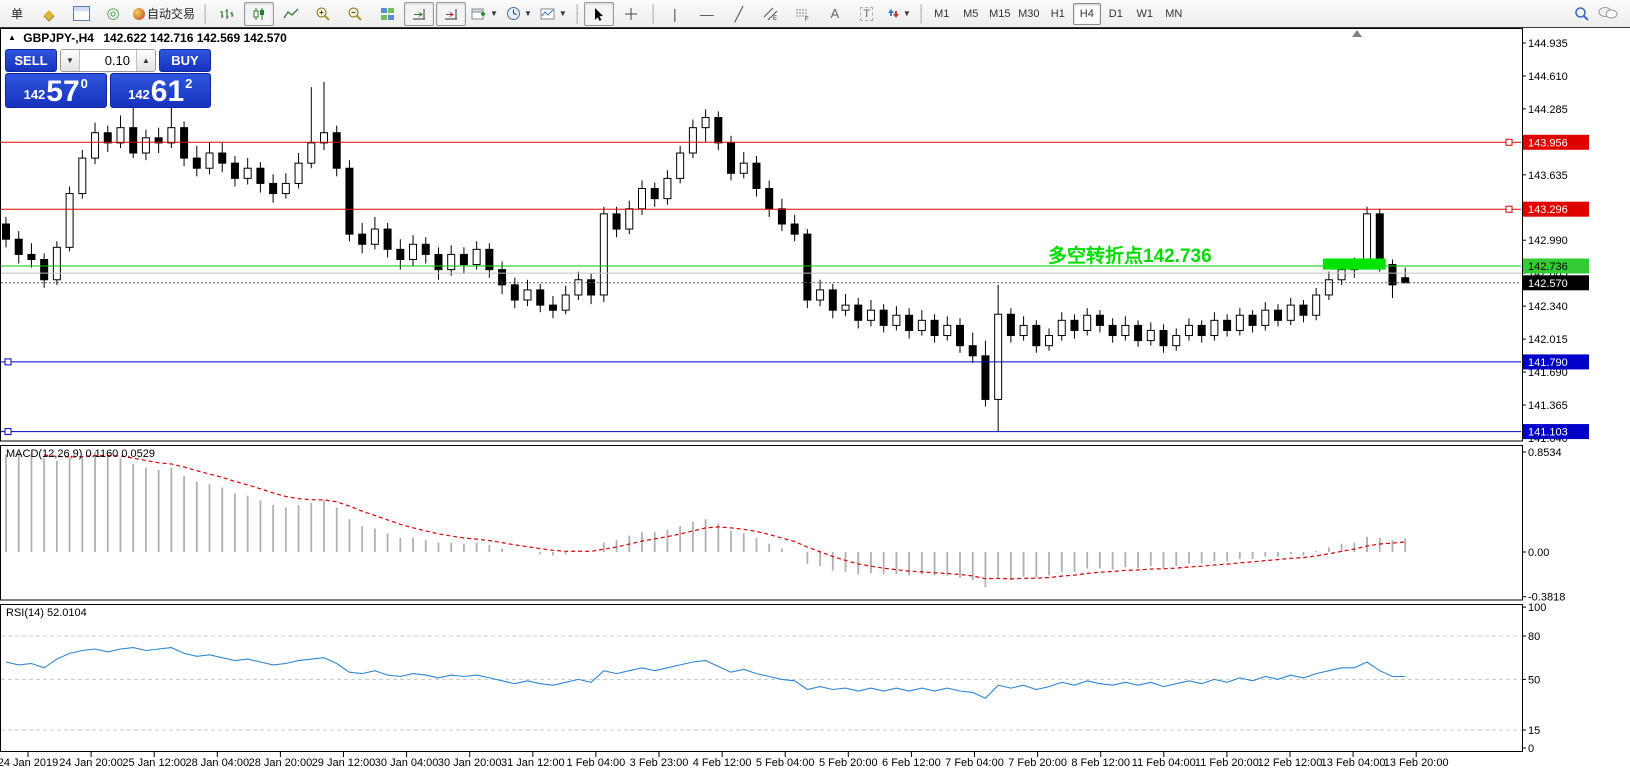 Image resolution: width=1630 pixels, height=776 pixels. What do you see at coordinates (1057, 13) in the screenshot?
I see `tab-timeframe-H1: H1` at bounding box center [1057, 13].